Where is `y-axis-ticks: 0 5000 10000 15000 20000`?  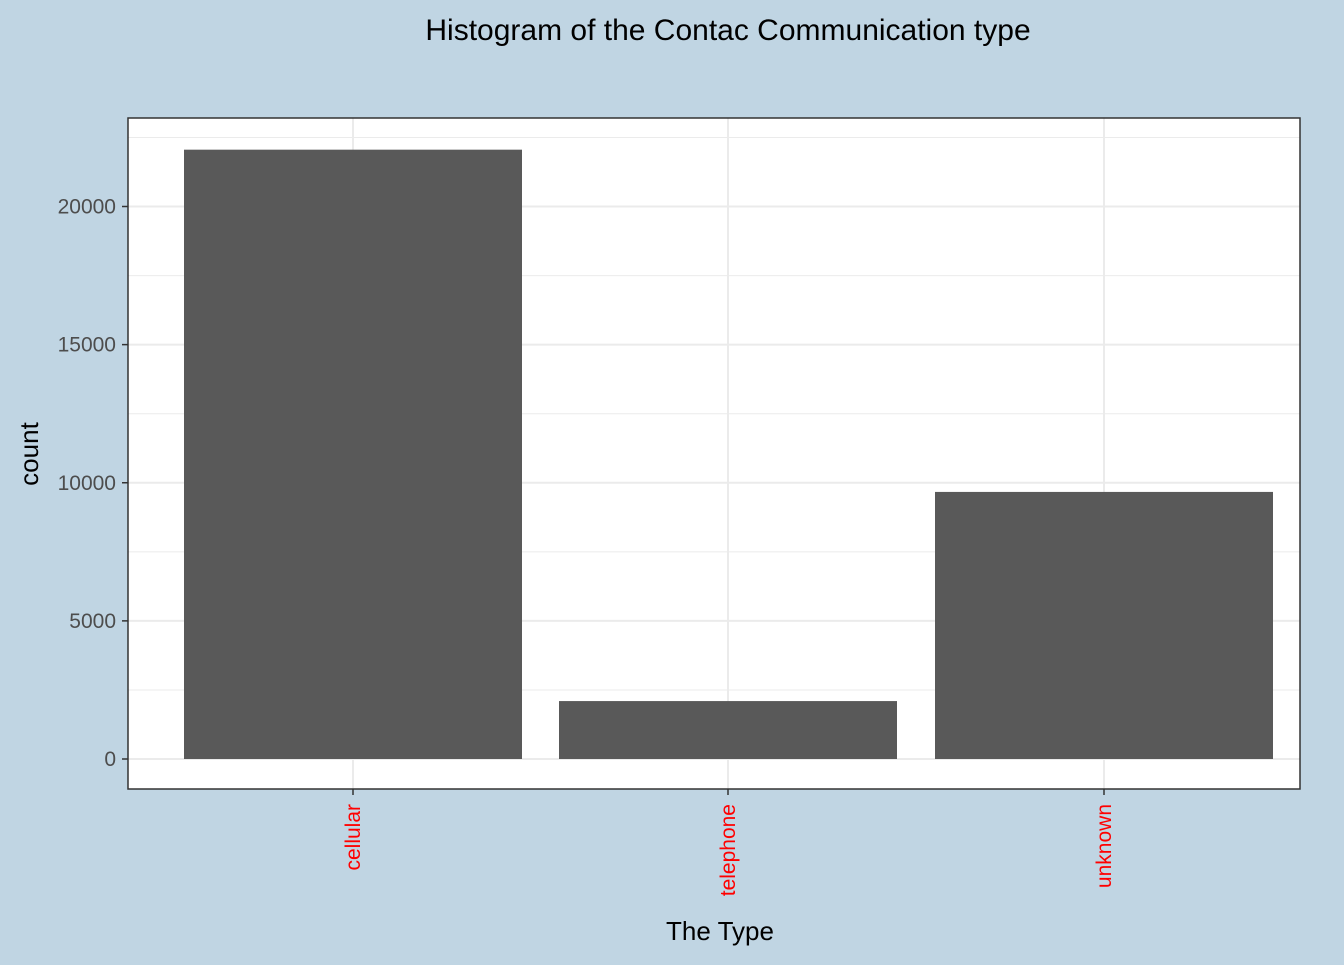 y-axis-ticks: 0 5000 10000 15000 20000 is located at coordinates (93, 483).